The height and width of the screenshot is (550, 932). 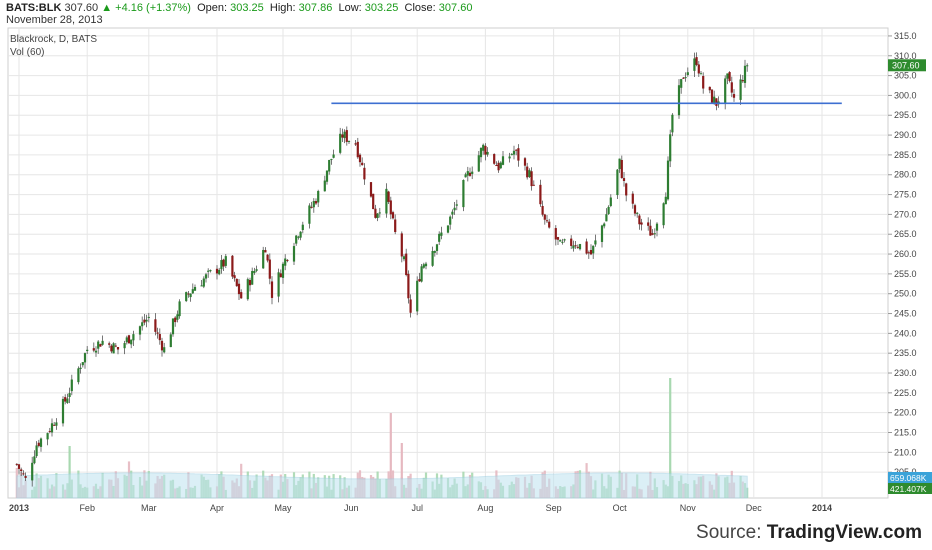 What do you see at coordinates (905, 155) in the screenshot?
I see `y-tick-label: 285.0` at bounding box center [905, 155].